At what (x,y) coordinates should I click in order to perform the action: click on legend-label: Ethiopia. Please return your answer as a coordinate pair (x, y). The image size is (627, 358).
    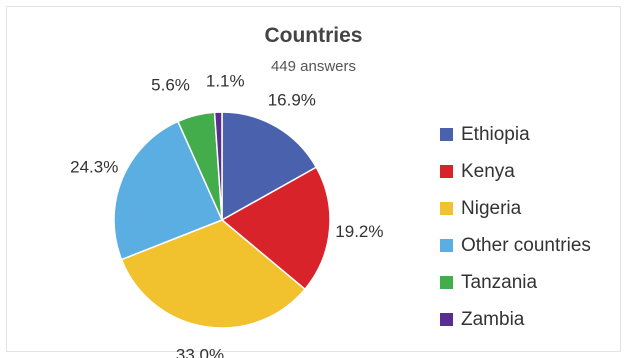
    Looking at the image, I should click on (495, 134).